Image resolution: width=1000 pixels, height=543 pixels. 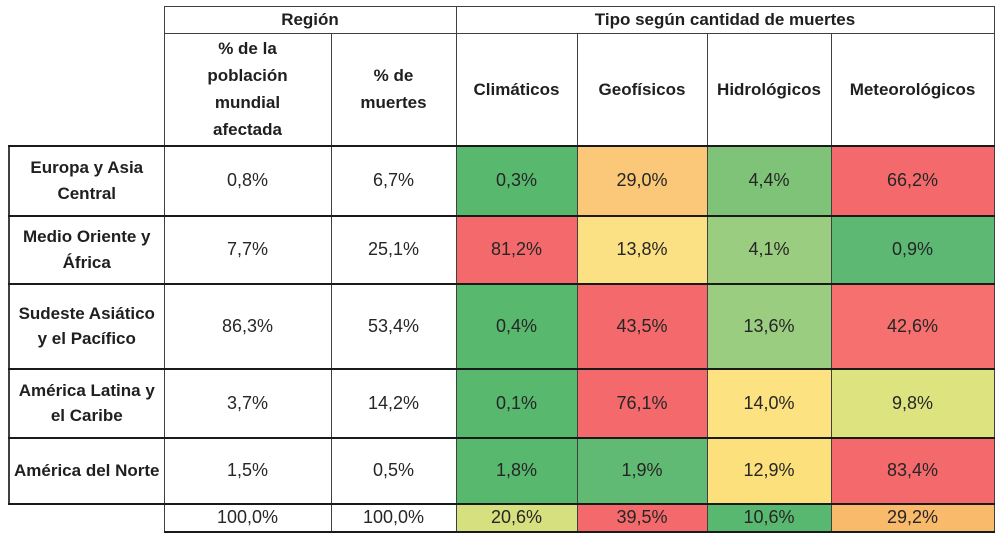 What do you see at coordinates (393, 180) in the screenshot?
I see `stat-cell: 6,7%` at bounding box center [393, 180].